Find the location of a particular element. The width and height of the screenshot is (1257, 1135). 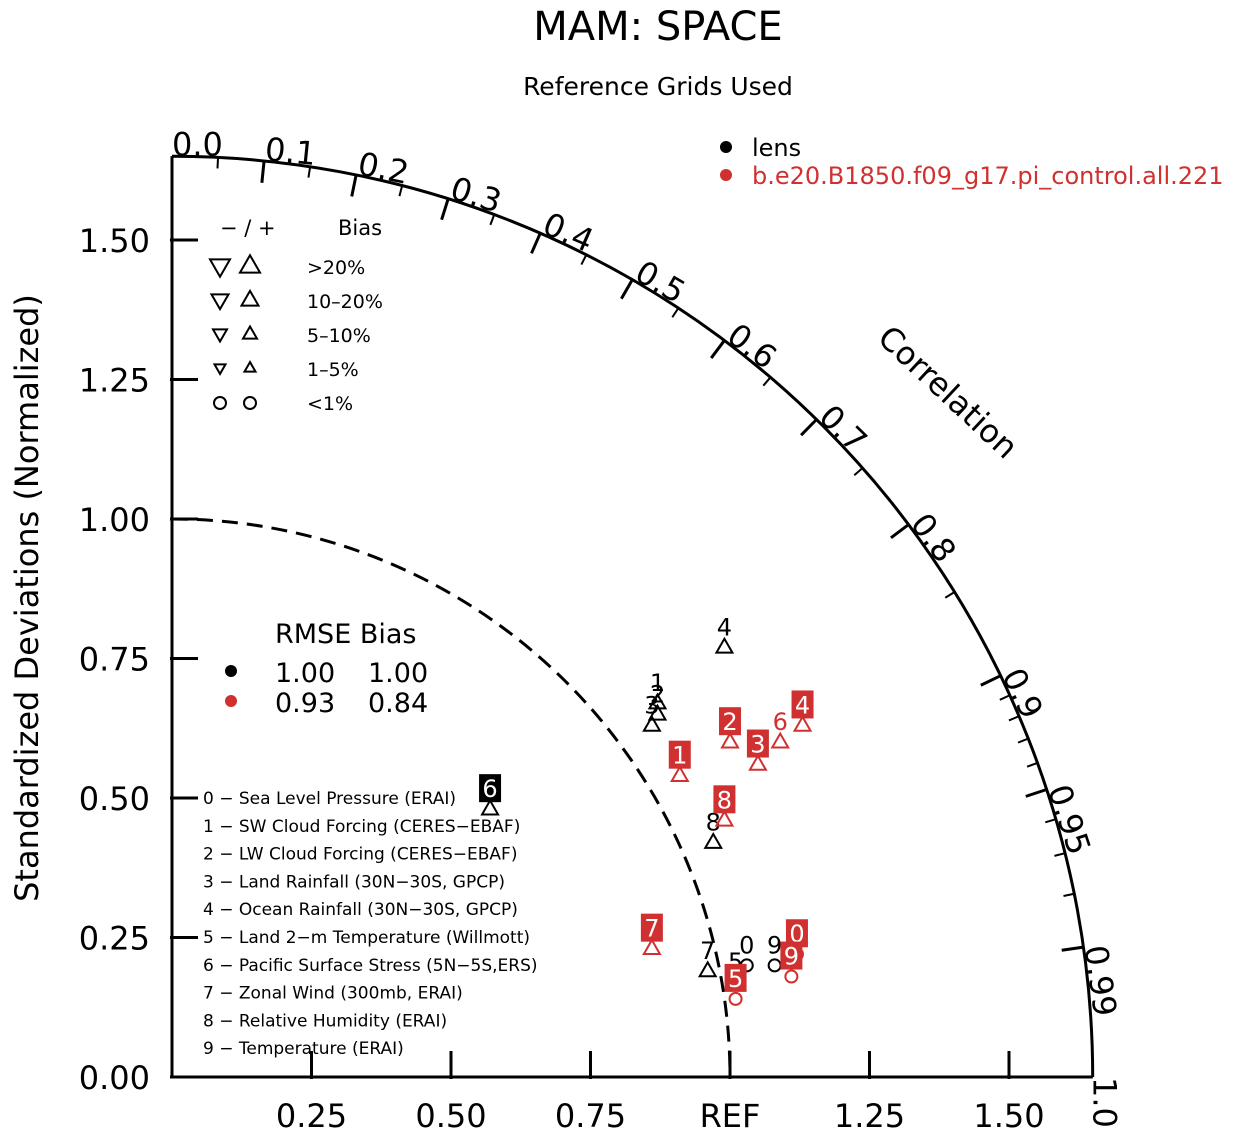

corr-tick-label: 0.1 is located at coordinates (290, 151).